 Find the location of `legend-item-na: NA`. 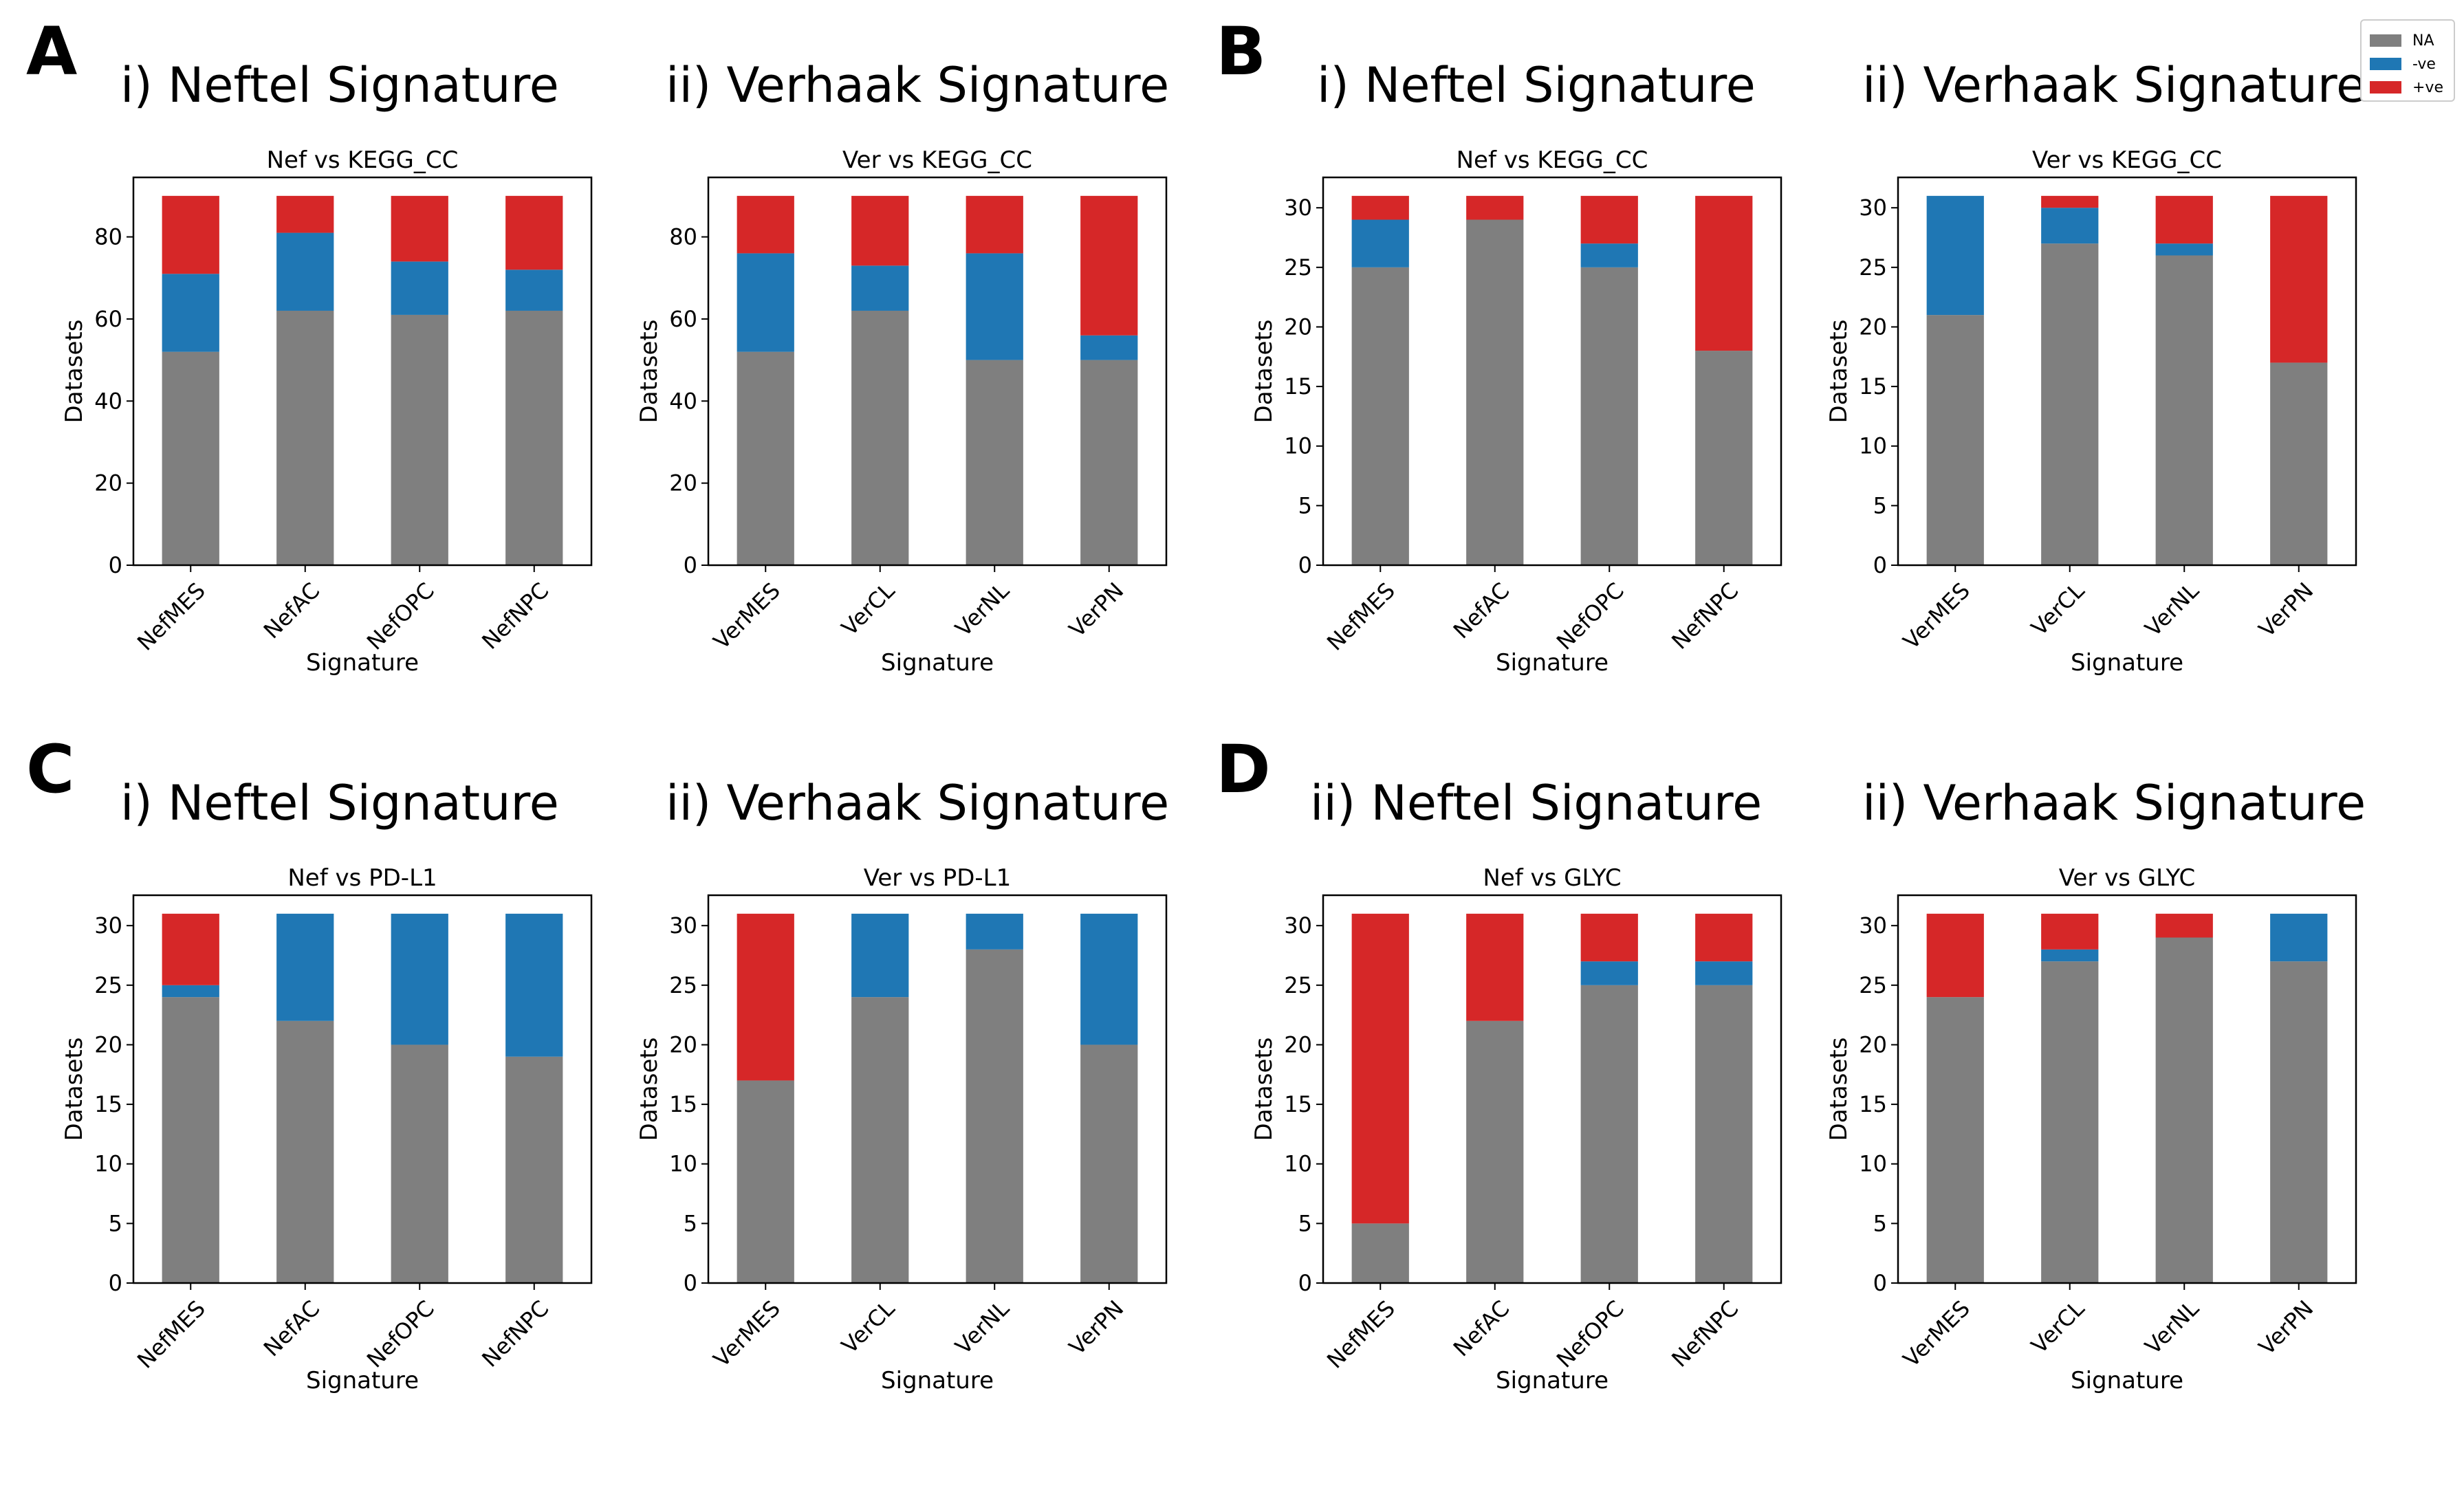

legend-item-na: NA is located at coordinates (2402, 40).